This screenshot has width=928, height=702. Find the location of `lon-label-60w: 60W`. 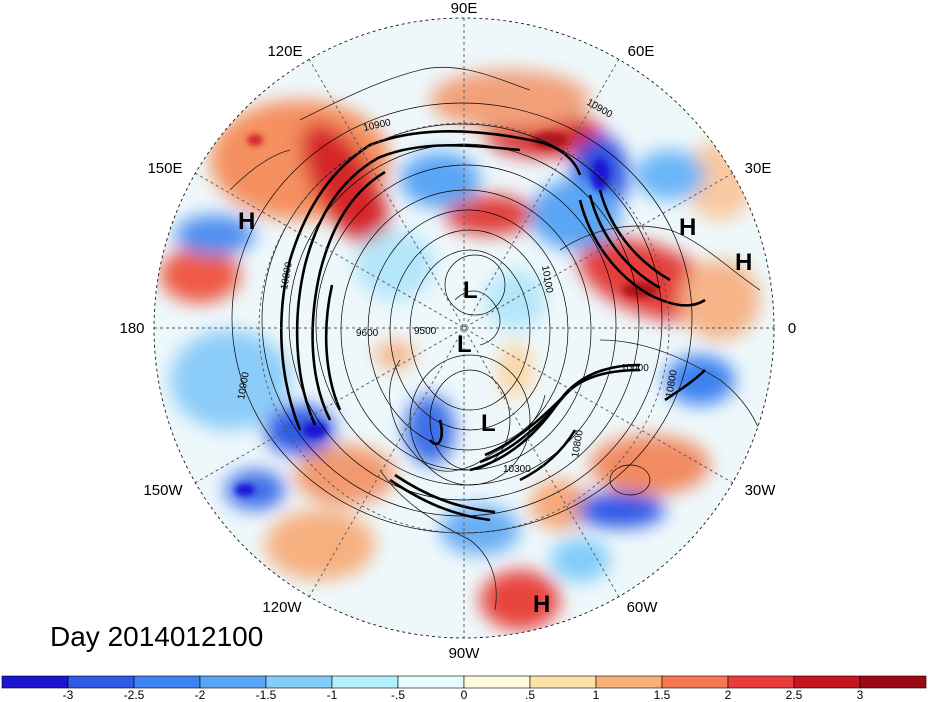

lon-label-60w: 60W is located at coordinates (643, 607).